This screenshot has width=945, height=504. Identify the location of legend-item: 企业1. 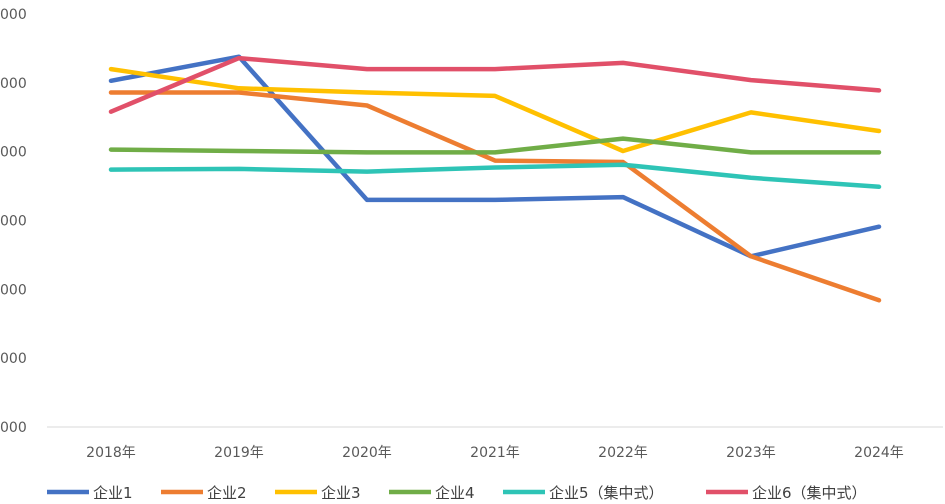
(90, 493).